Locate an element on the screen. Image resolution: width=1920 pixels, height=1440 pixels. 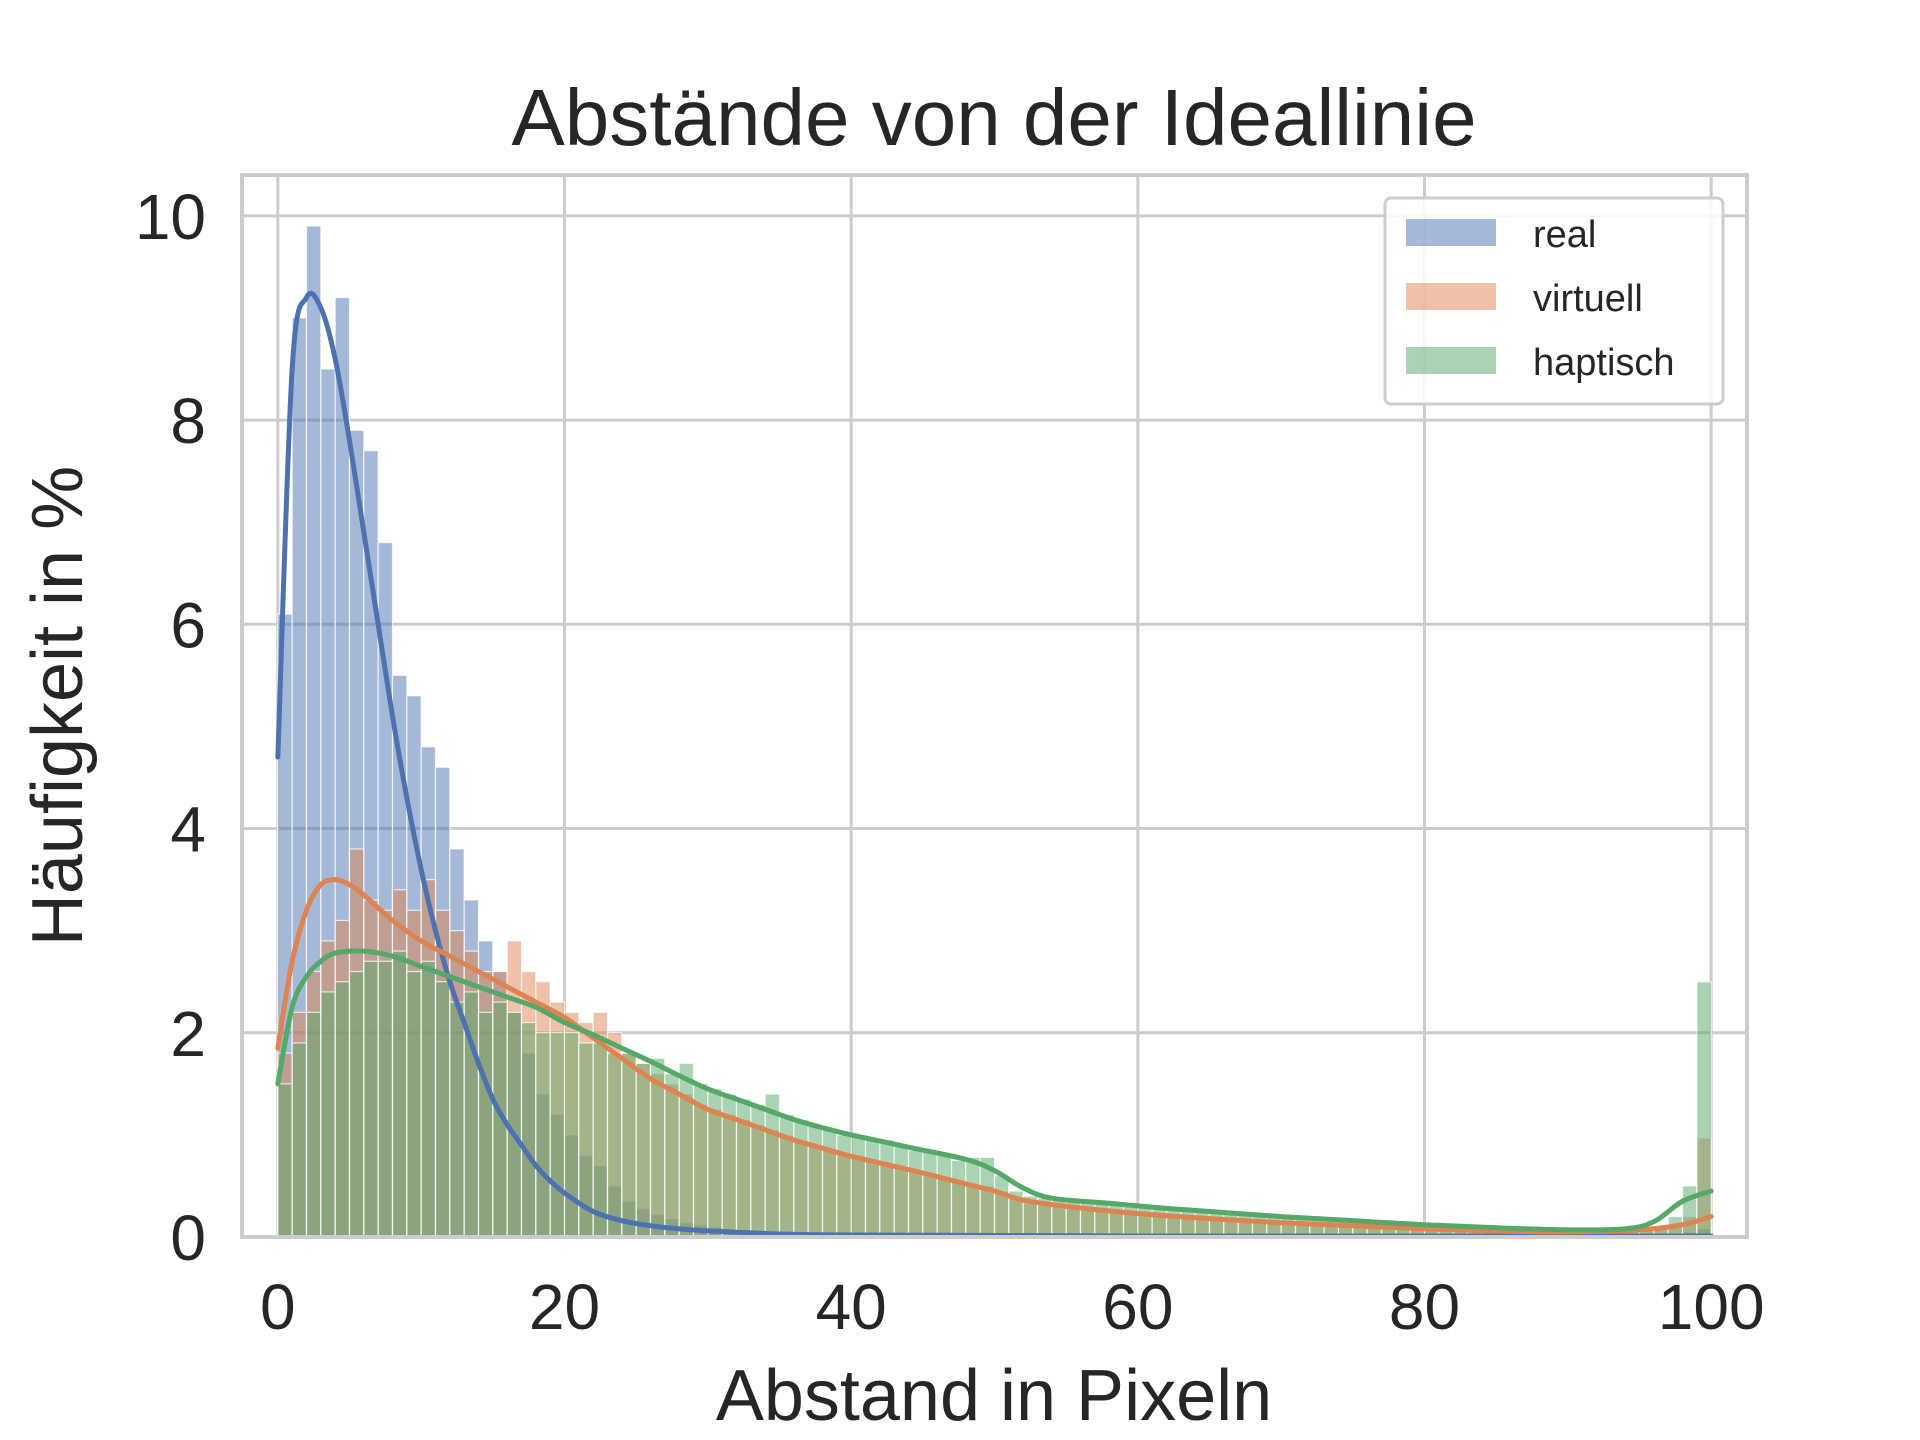
x-tick-label: 20 is located at coordinates (564, 1307).